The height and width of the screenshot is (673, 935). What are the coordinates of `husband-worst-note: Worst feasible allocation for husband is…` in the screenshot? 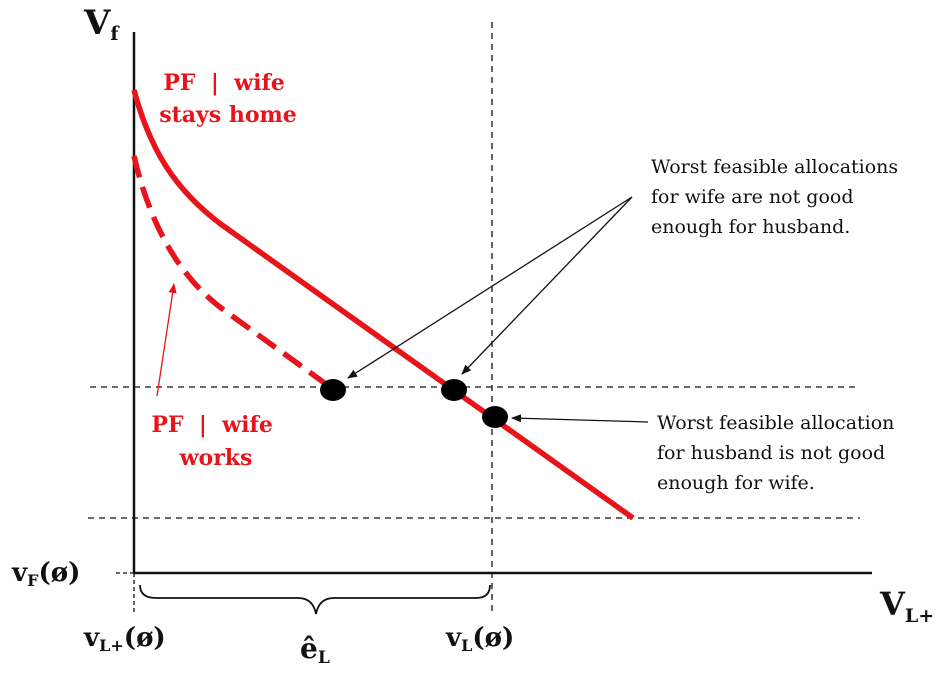 It's located at (778, 453).